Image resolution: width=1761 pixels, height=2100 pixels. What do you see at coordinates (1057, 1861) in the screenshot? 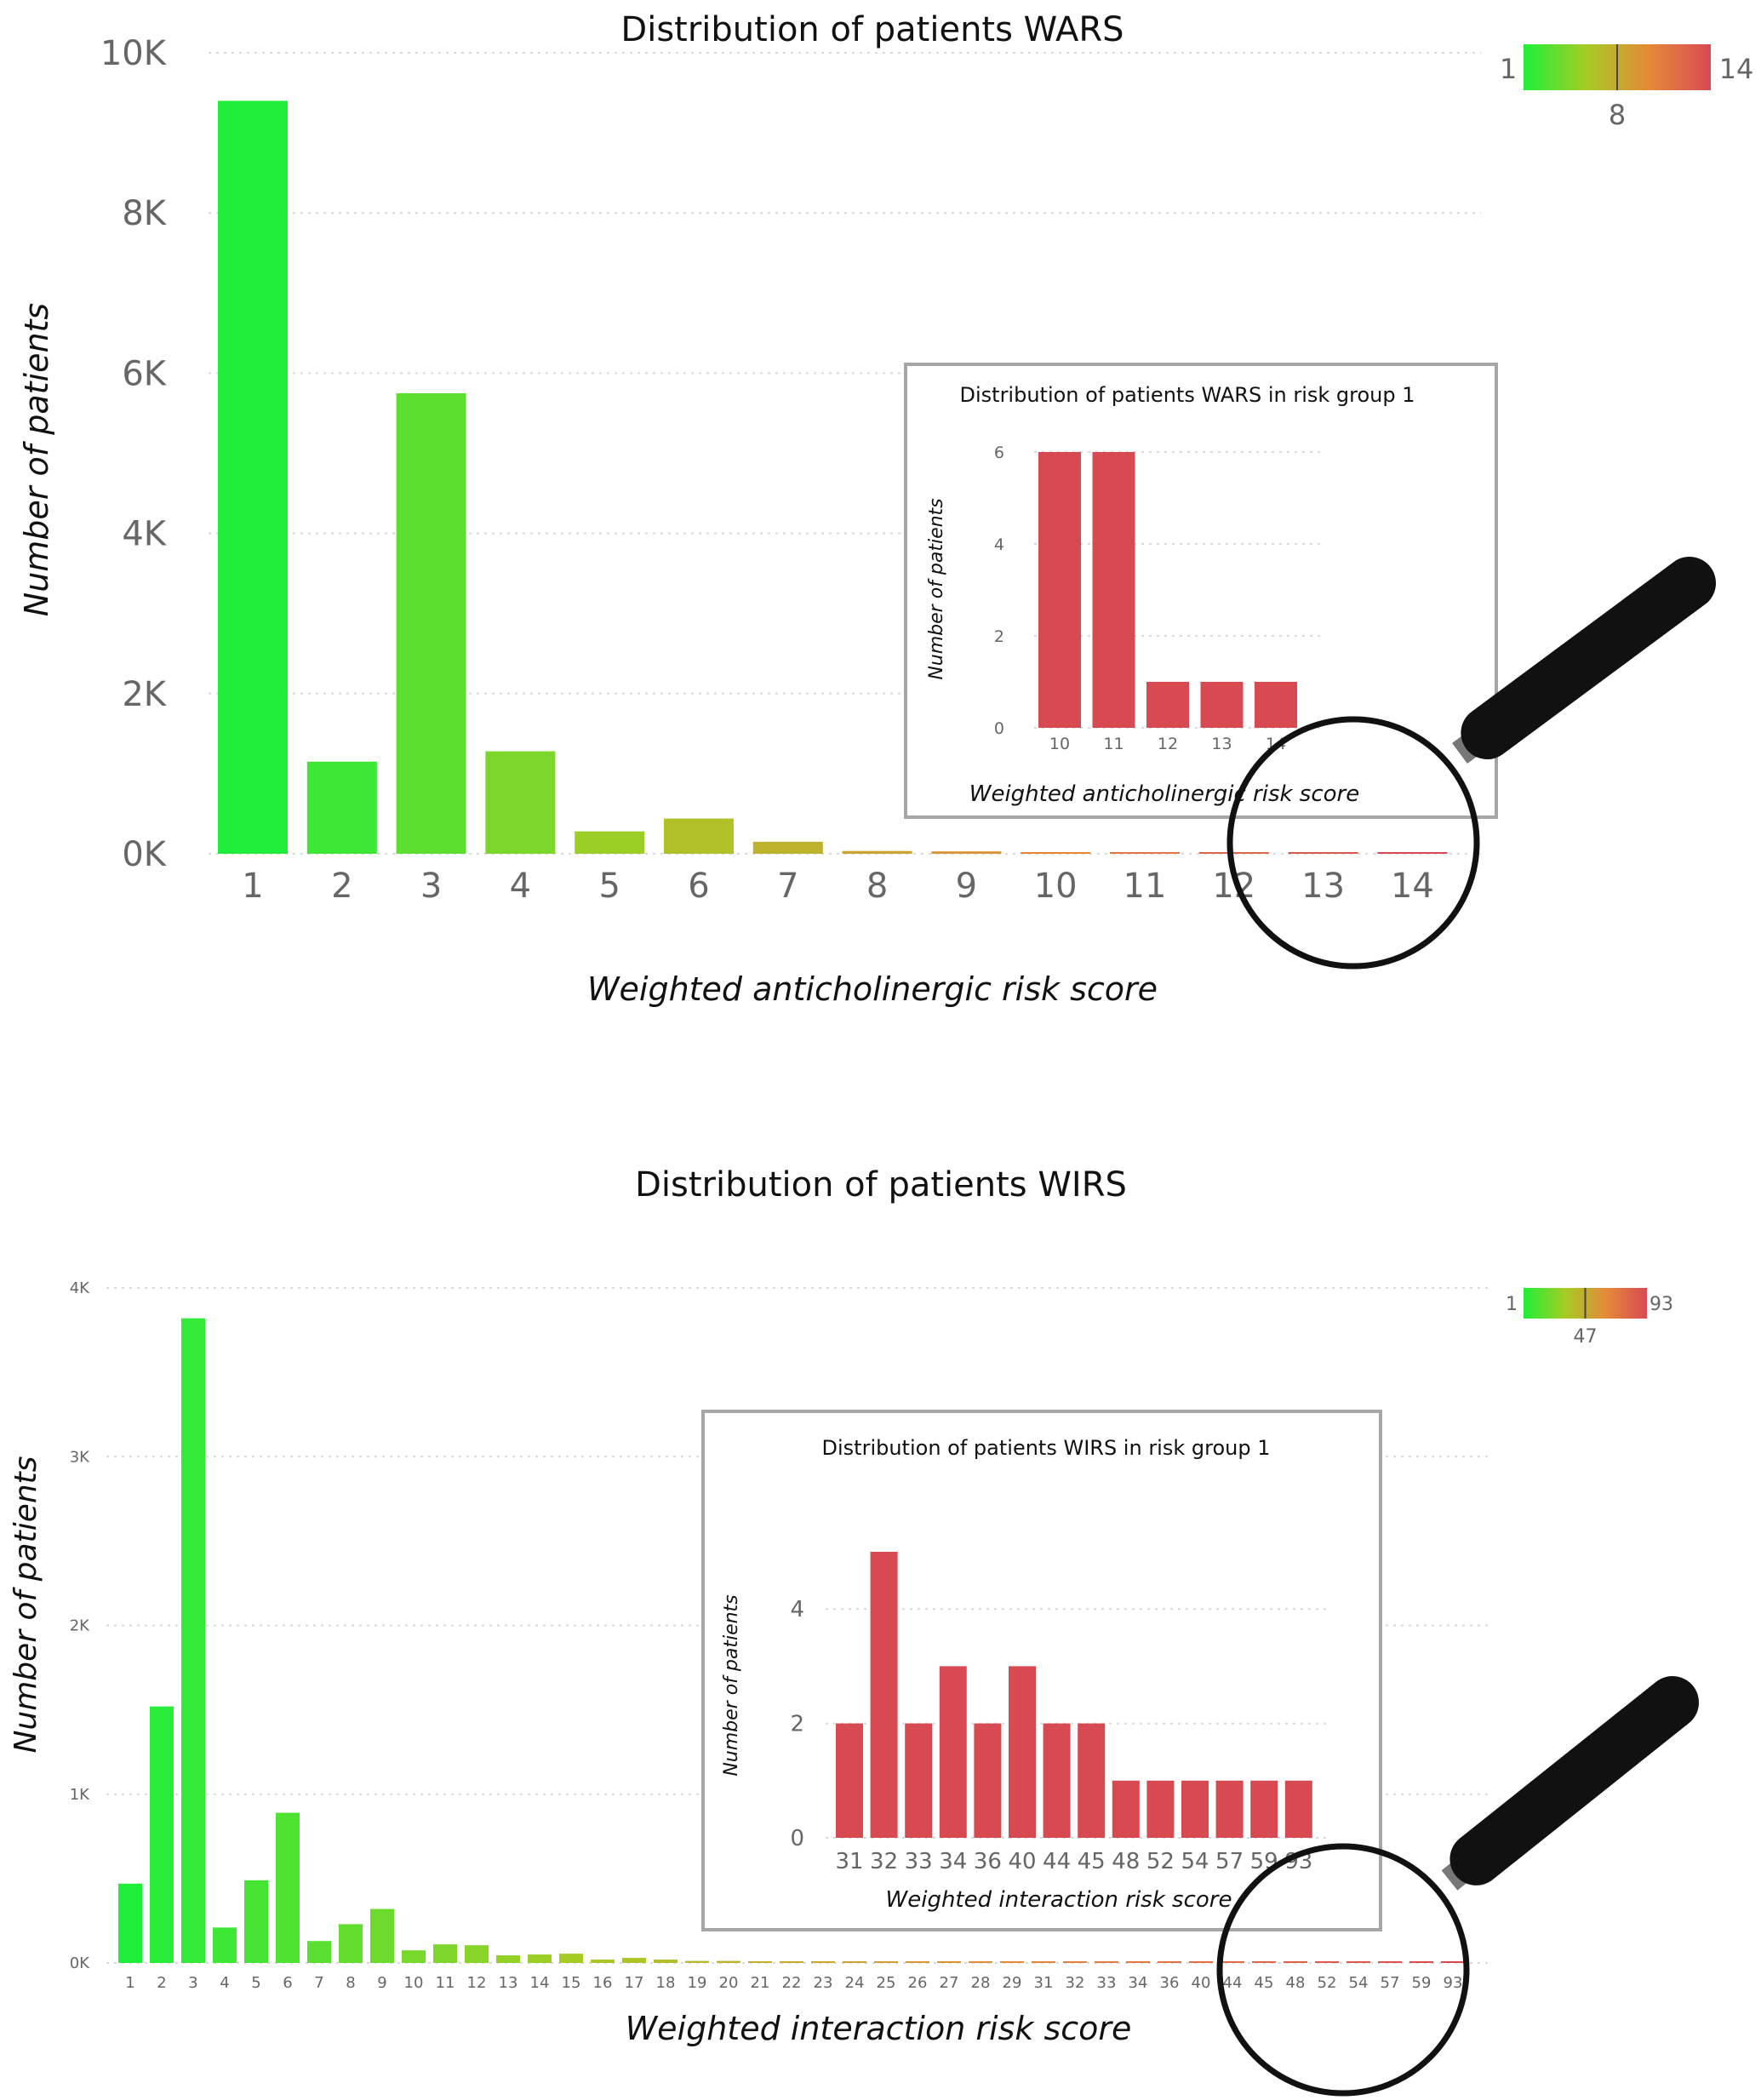
I see `wirs_inset-x-tick-label: 44` at bounding box center [1057, 1861].